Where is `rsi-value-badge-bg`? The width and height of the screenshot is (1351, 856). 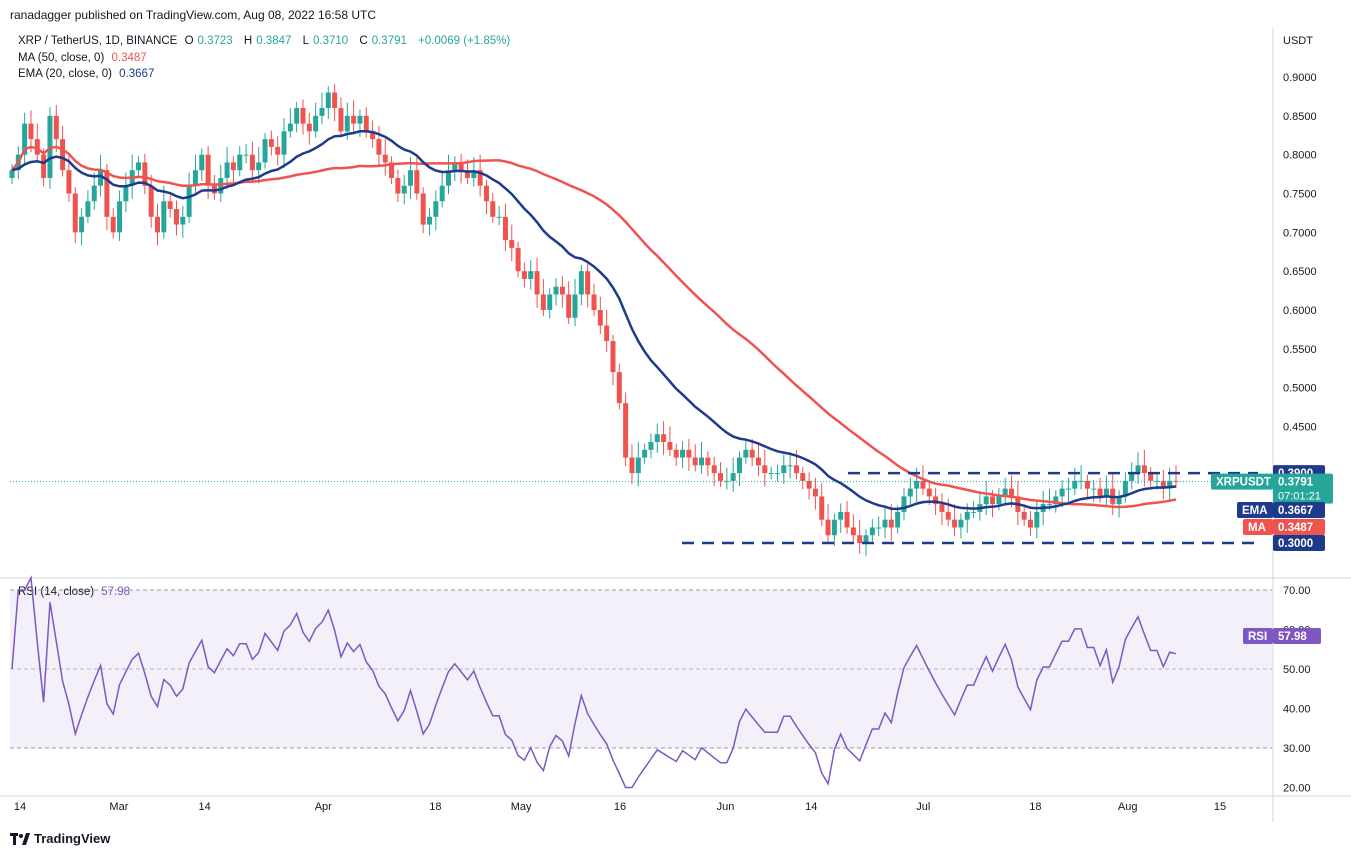
rsi-value-badge-bg is located at coordinates (1297, 636).